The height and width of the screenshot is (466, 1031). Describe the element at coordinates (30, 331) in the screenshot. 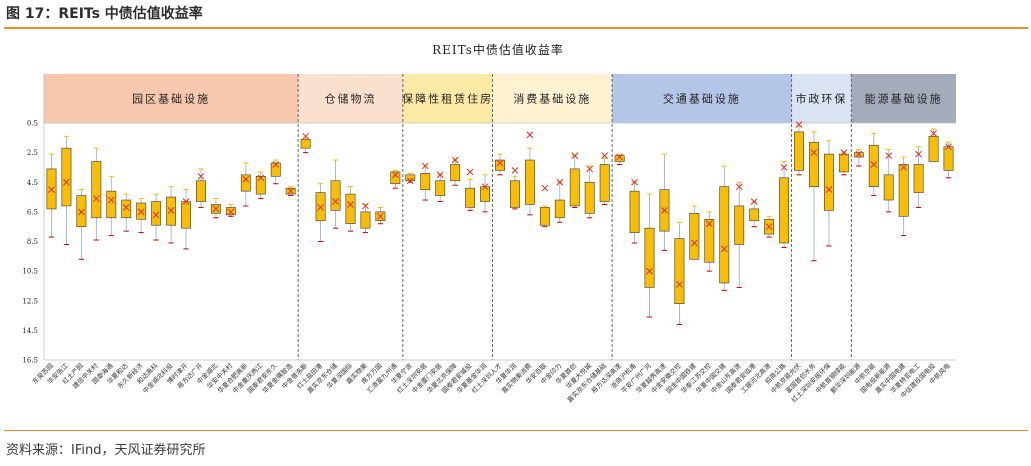

I see `y-tick-label: 14.5` at that location.